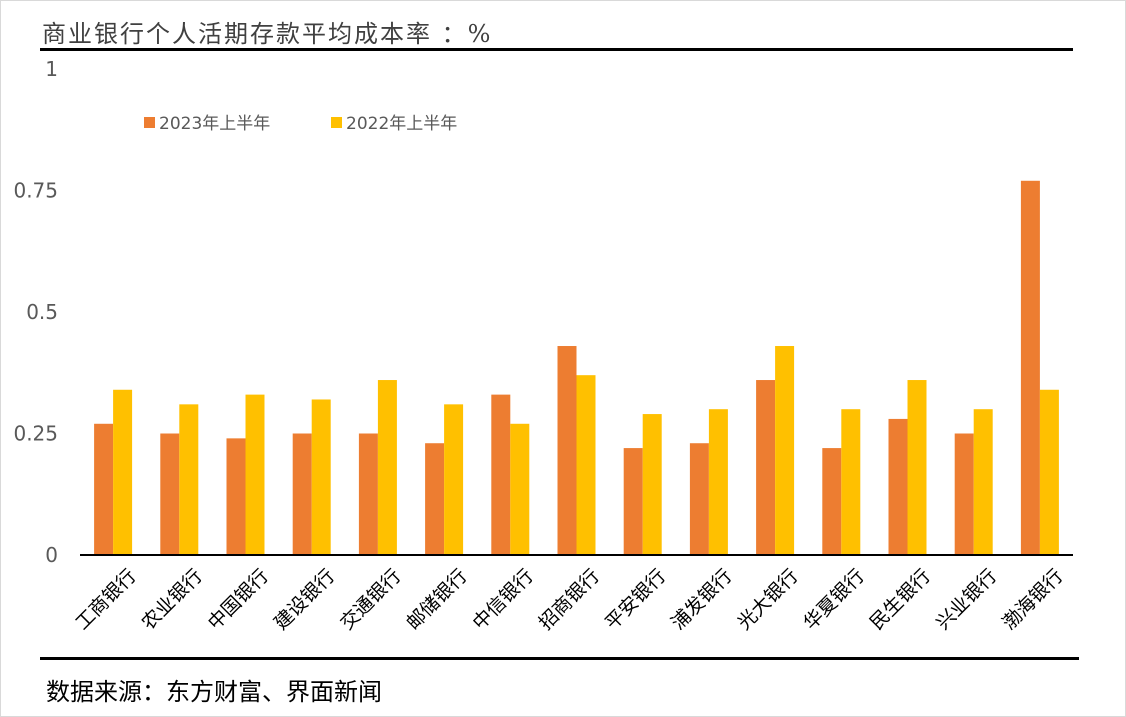 This screenshot has height=717, width=1126. What do you see at coordinates (401, 124) in the screenshot?
I see `legend-label: 2022年上半年` at bounding box center [401, 124].